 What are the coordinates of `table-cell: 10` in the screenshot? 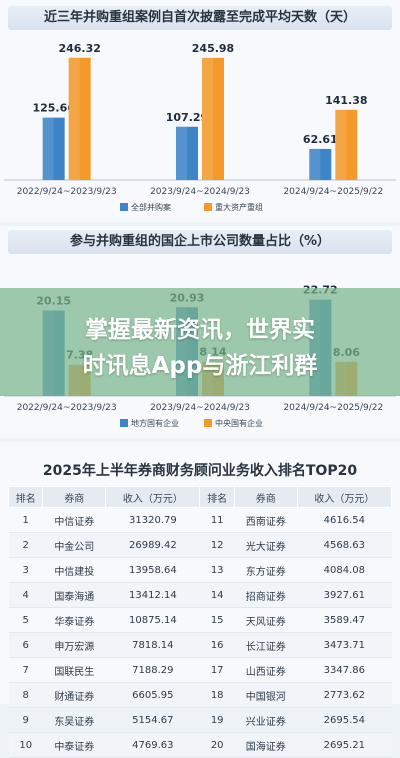 It's located at (25, 745).